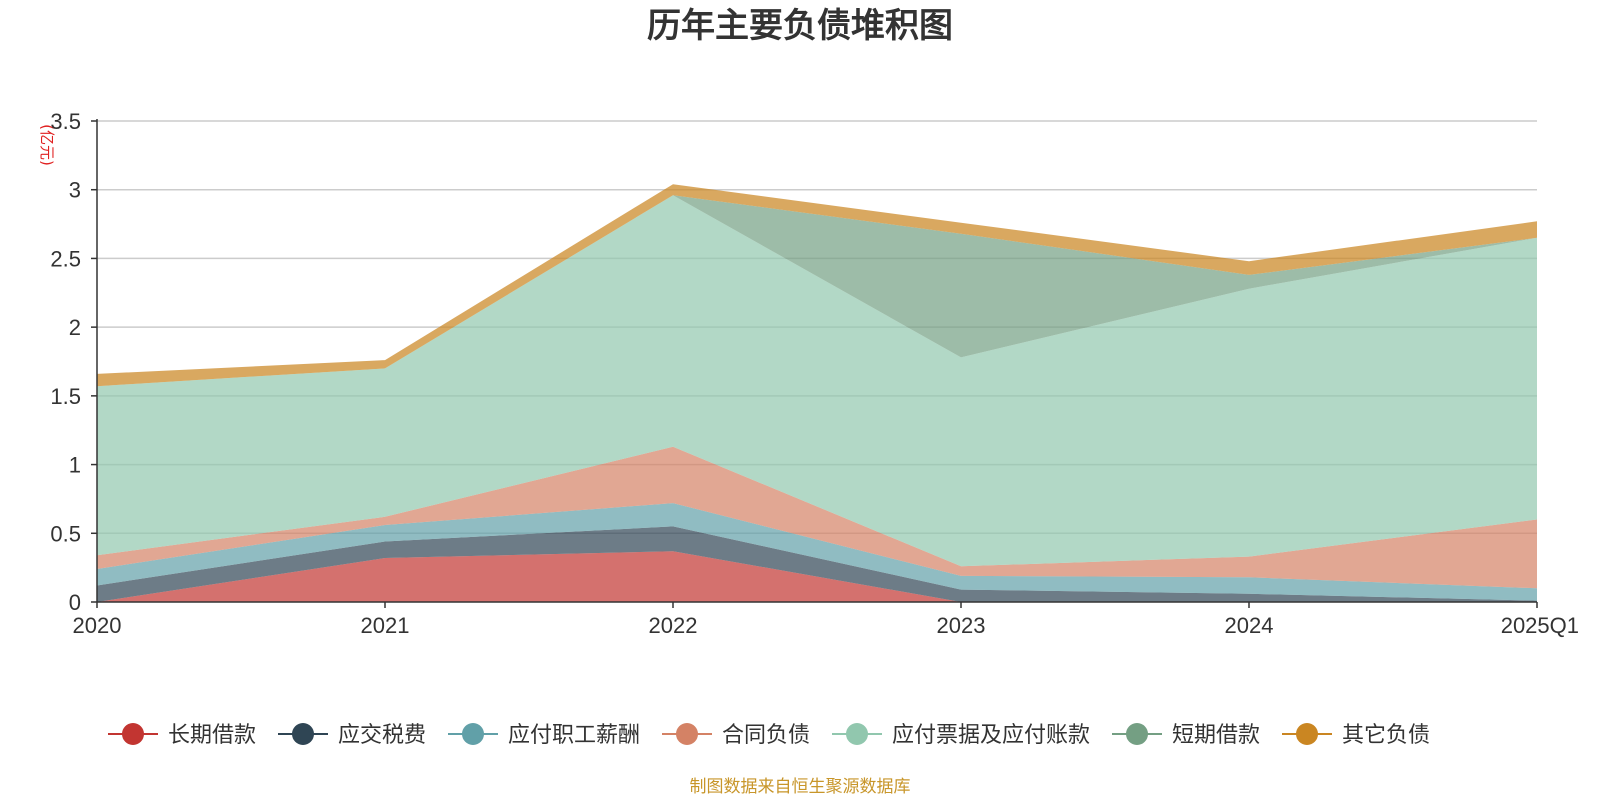 This screenshot has width=1600, height=800. I want to click on y-tick-label: 1, so click(75, 465).